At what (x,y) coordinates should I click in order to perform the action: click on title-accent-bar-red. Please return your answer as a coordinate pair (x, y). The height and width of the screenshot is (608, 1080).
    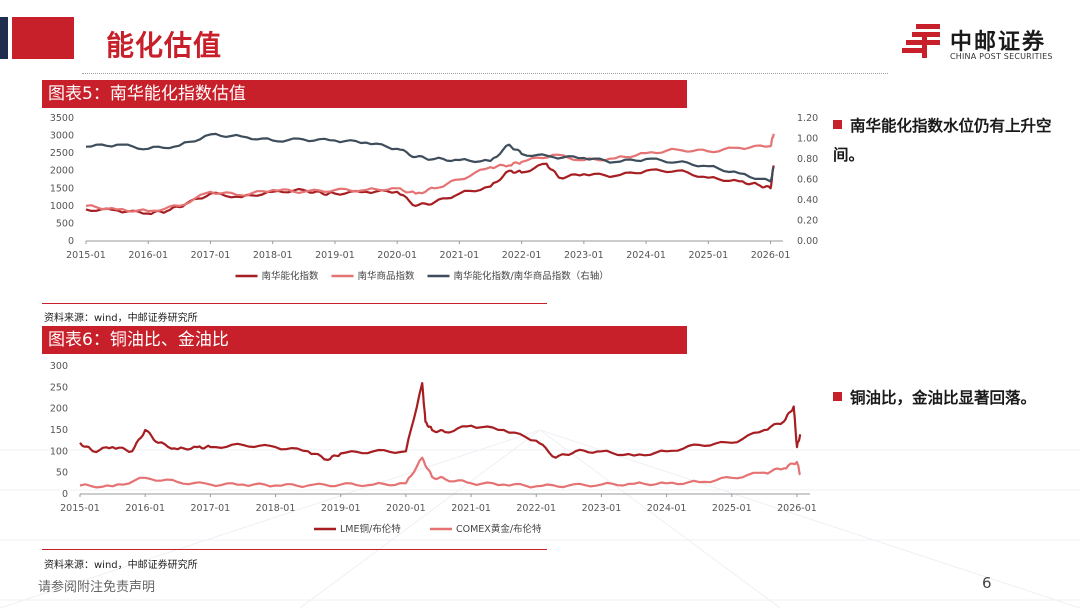
    Looking at the image, I should click on (43, 38).